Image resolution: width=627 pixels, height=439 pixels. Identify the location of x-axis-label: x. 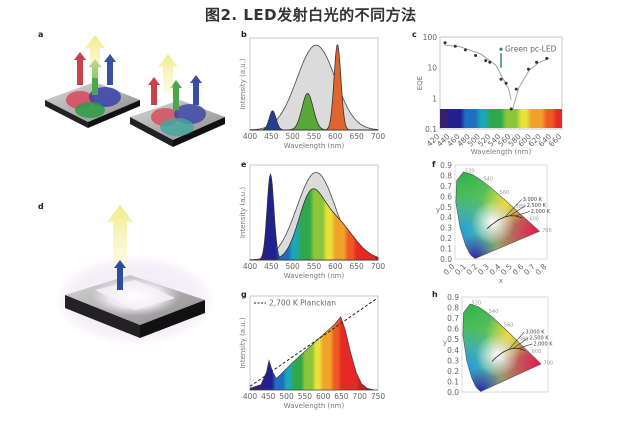
(501, 281).